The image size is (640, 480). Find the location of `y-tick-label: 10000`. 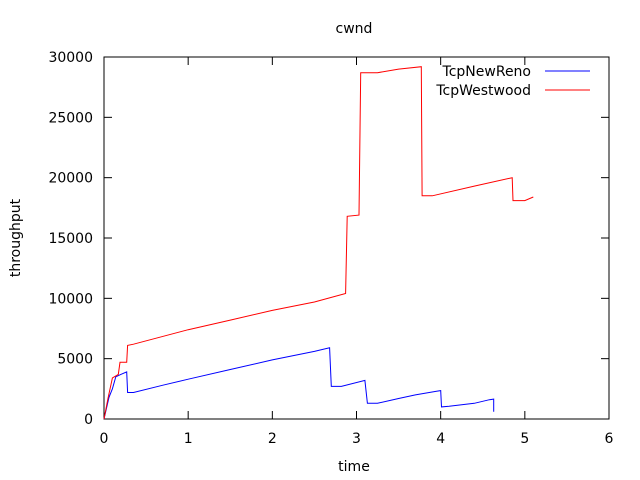

y-tick-label: 10000 is located at coordinates (70, 299).